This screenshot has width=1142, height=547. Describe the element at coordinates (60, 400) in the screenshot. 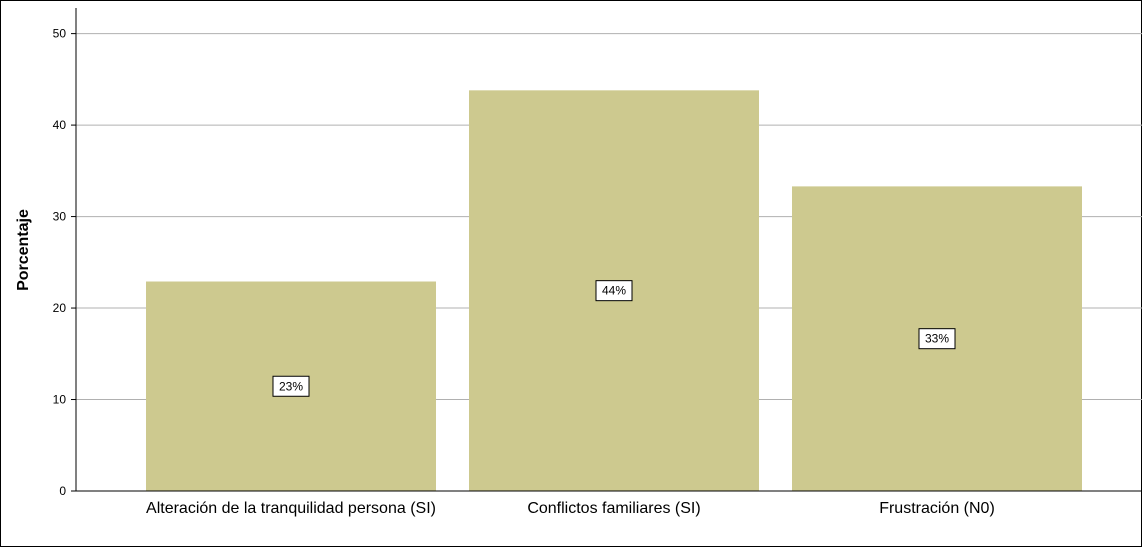

I see `y-tick-label: 10` at that location.